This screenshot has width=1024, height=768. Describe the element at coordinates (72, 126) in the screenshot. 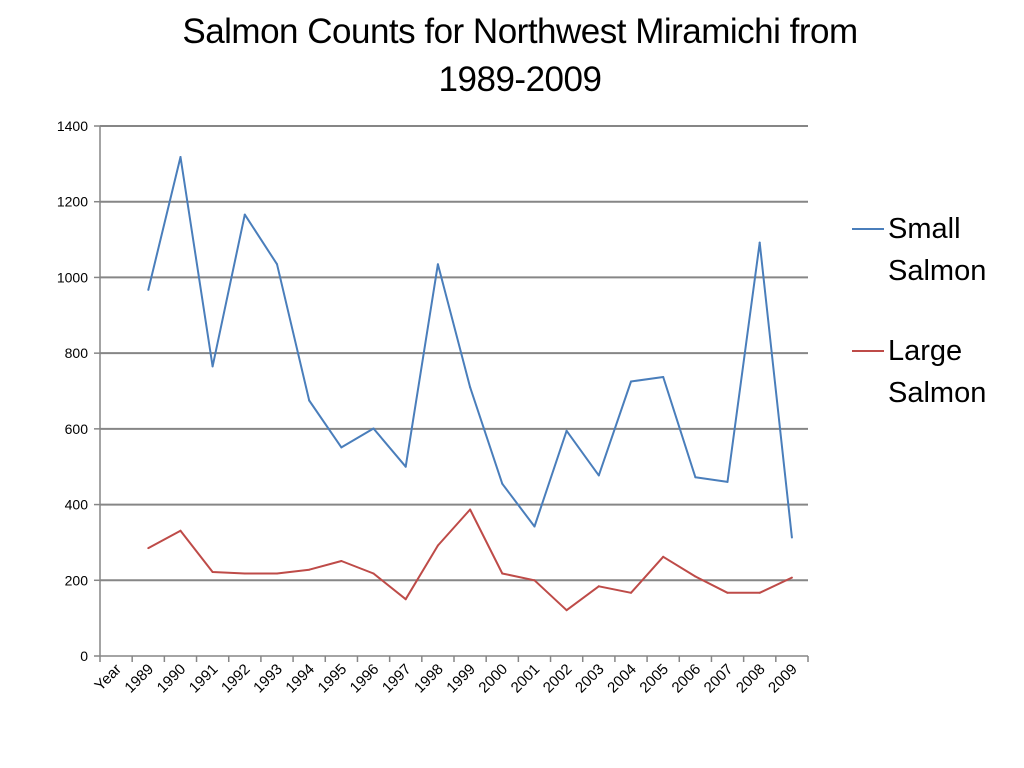

I see `y-tick-label-1400: 1400` at that location.